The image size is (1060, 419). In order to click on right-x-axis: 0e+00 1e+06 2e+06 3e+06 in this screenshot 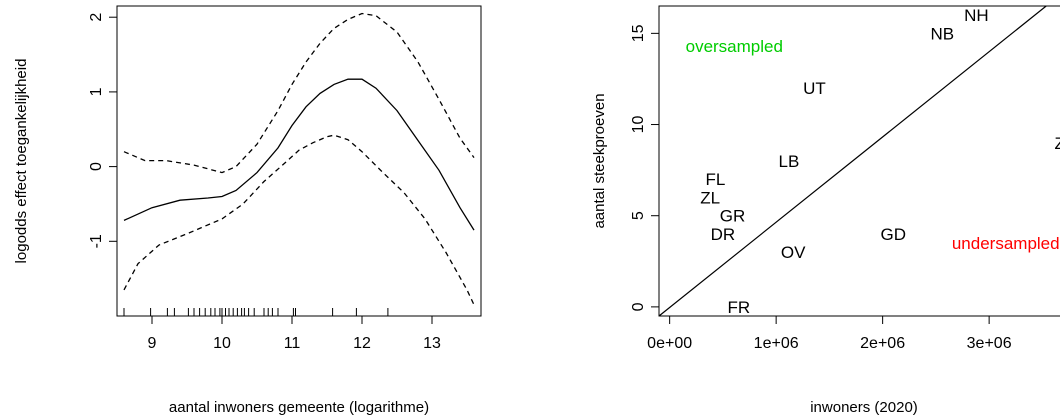, I will do `click(829, 334)`.